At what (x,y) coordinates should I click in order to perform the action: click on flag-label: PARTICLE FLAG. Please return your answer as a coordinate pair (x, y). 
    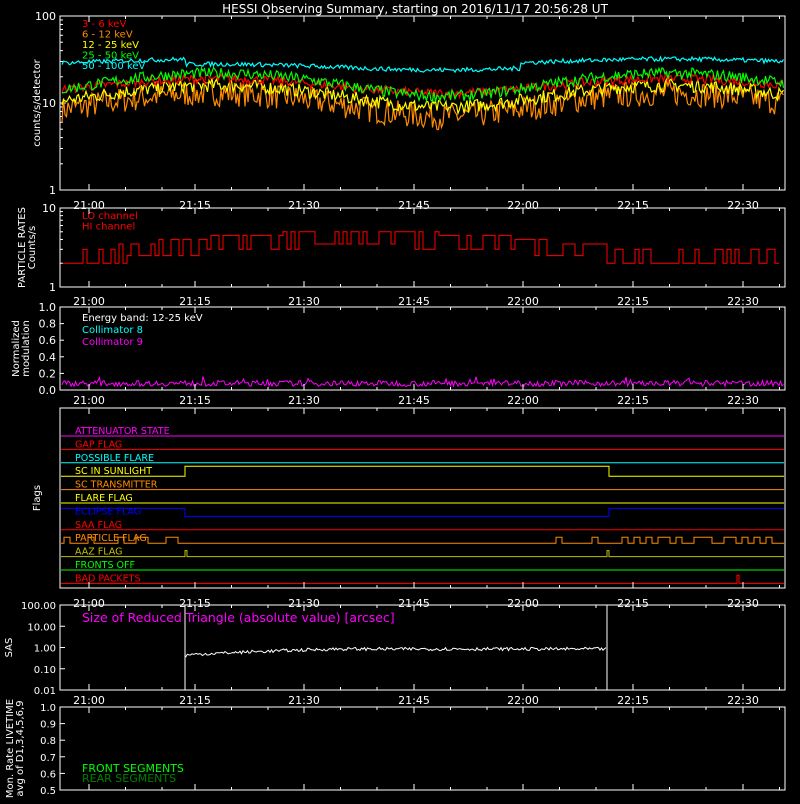
    Looking at the image, I should click on (111, 538).